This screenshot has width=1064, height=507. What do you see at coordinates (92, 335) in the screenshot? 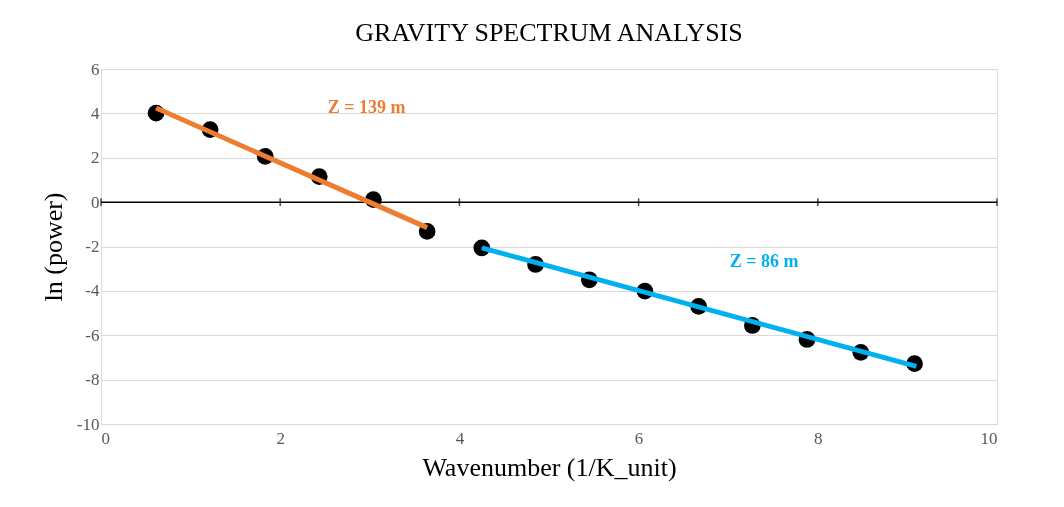
I see `y-tick-label: -6` at bounding box center [92, 335].